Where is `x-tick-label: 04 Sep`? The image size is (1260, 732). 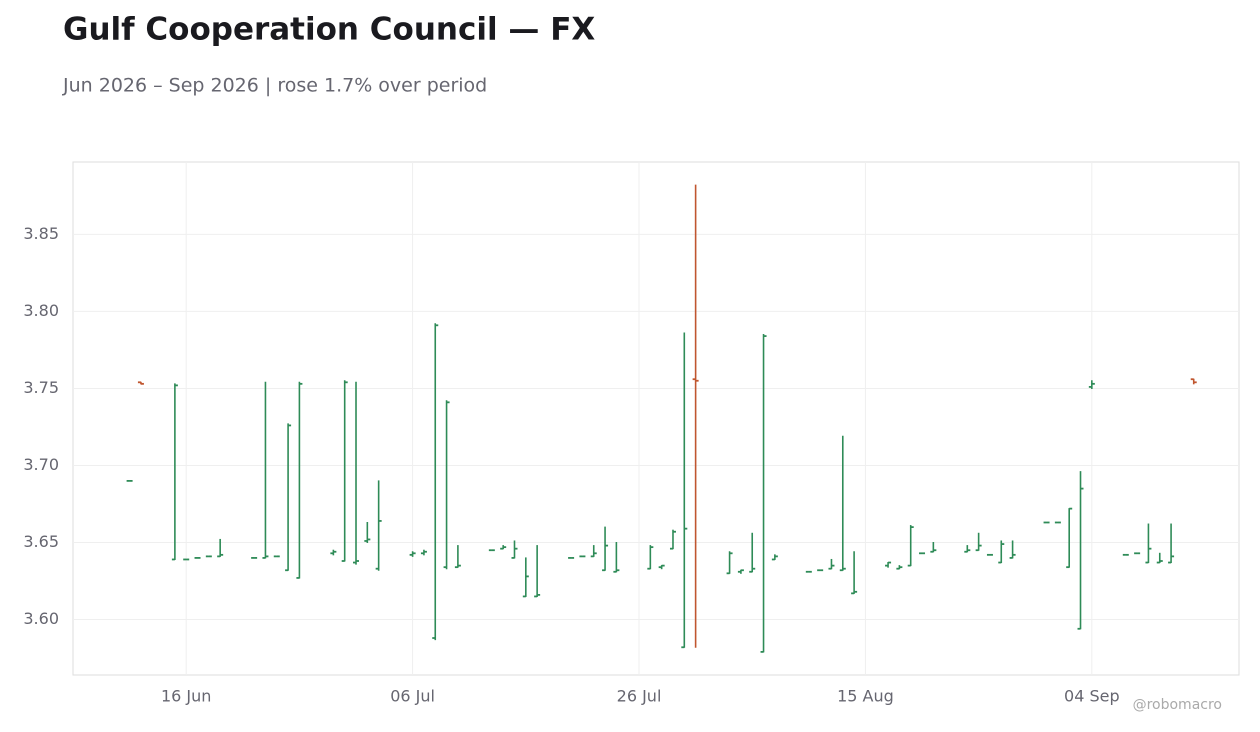
x-tick-label: 04 Sep is located at coordinates (1092, 696).